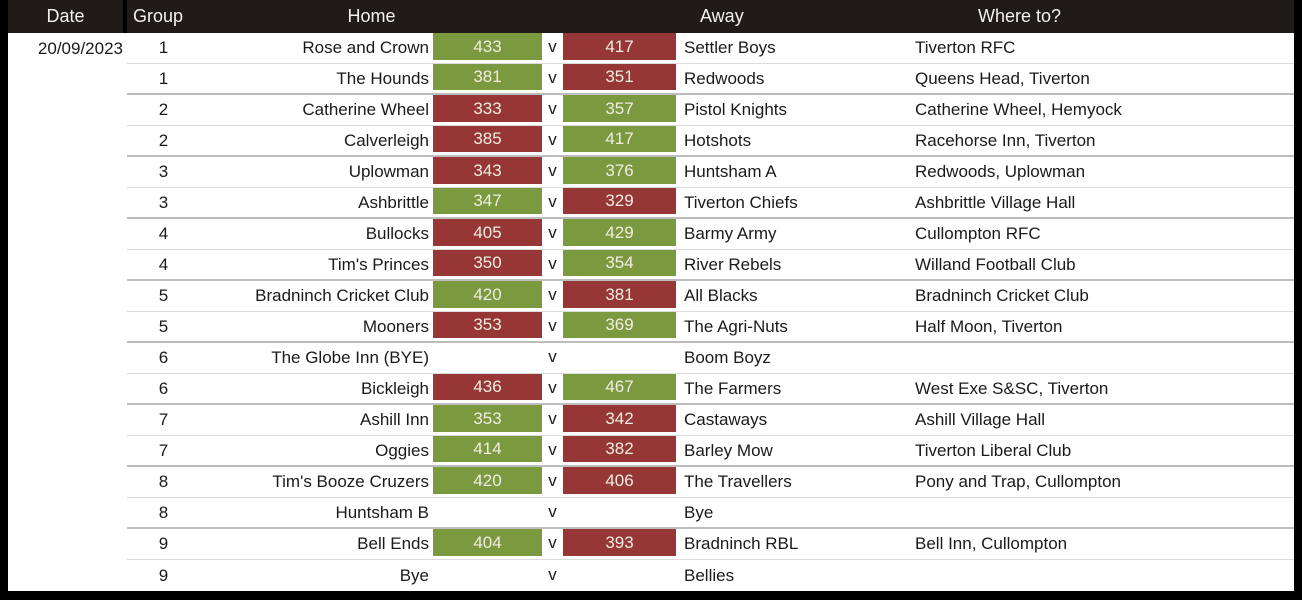 Image resolution: width=1302 pixels, height=600 pixels. What do you see at coordinates (1102, 16) in the screenshot?
I see `header-where-to: Where to?` at bounding box center [1102, 16].